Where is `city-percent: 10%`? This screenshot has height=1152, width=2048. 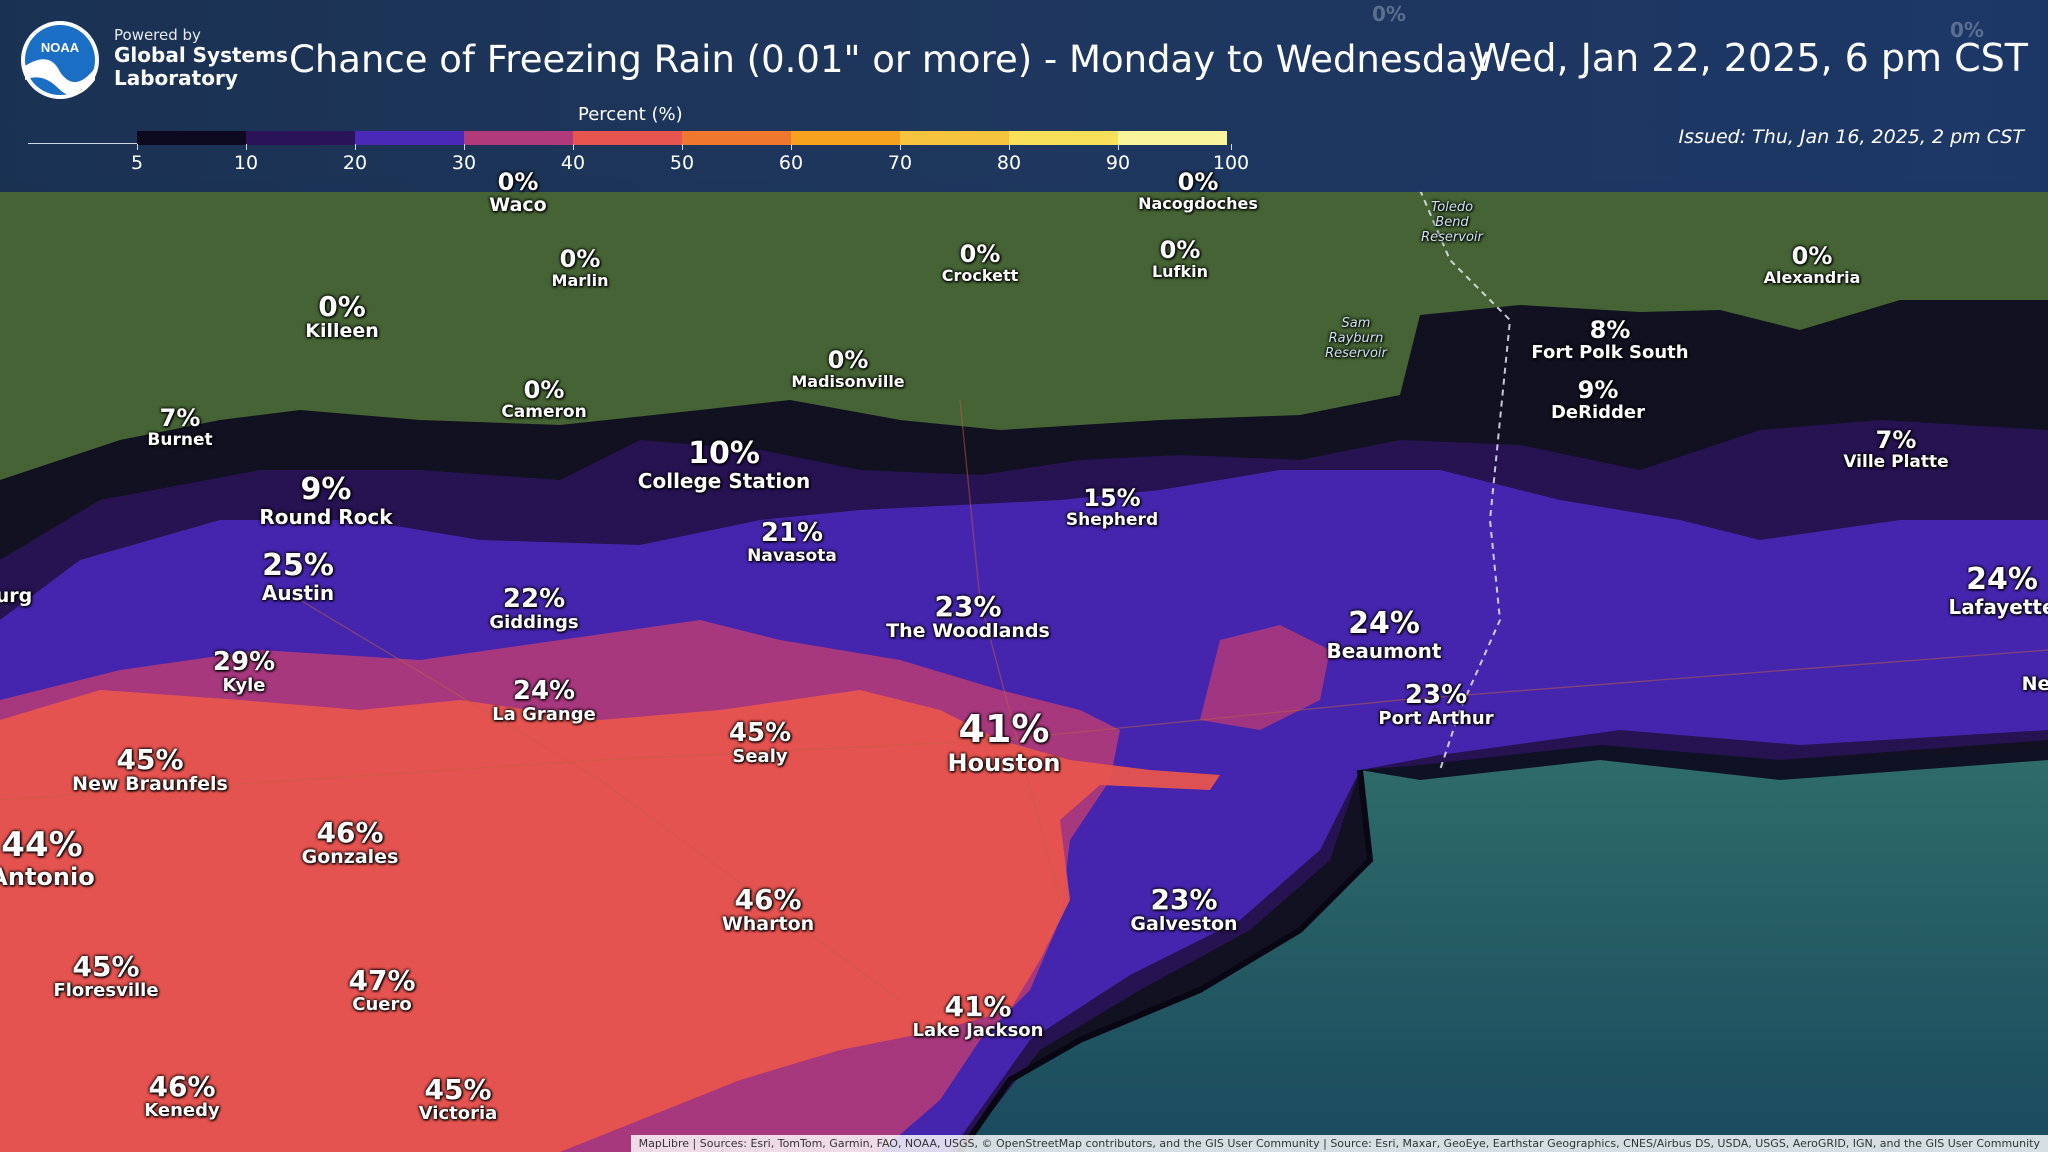 city-percent: 10% is located at coordinates (724, 453).